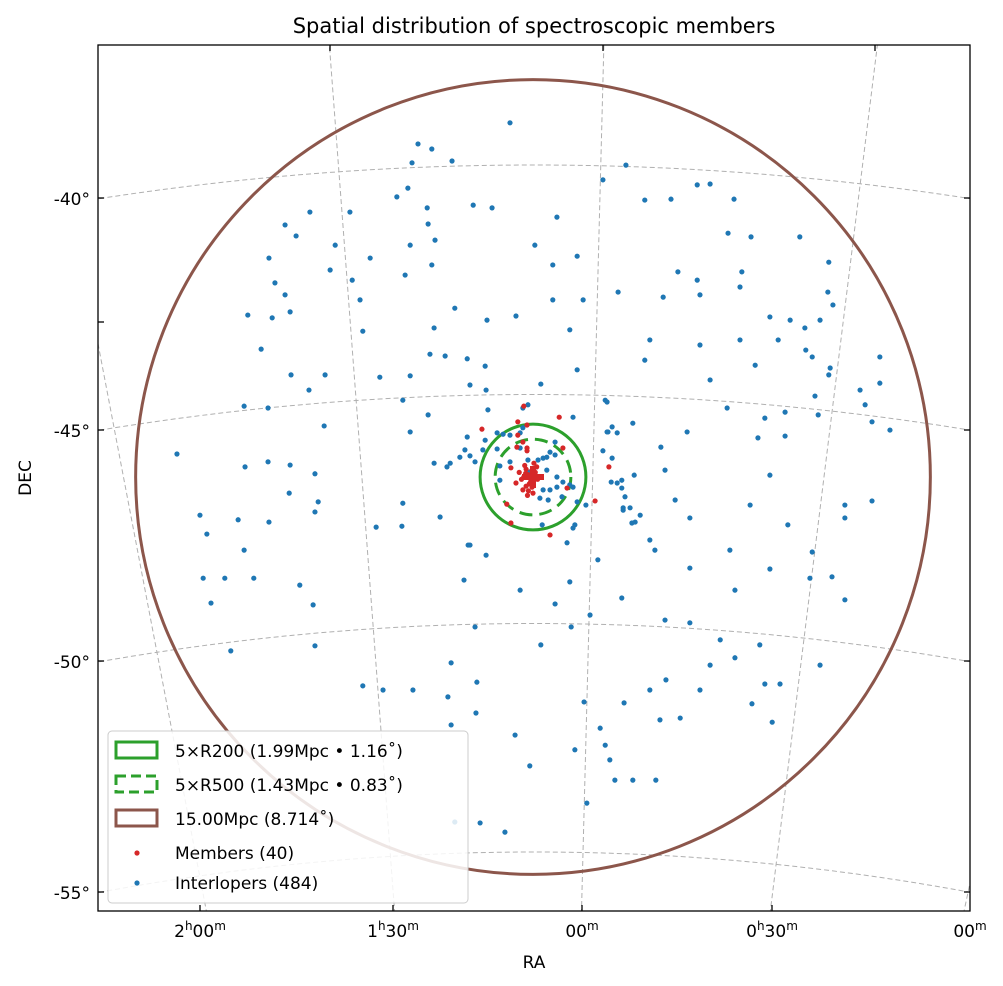 This screenshot has width=1003, height=986. I want to click on y-axis-label: DEC, so click(26, 478).